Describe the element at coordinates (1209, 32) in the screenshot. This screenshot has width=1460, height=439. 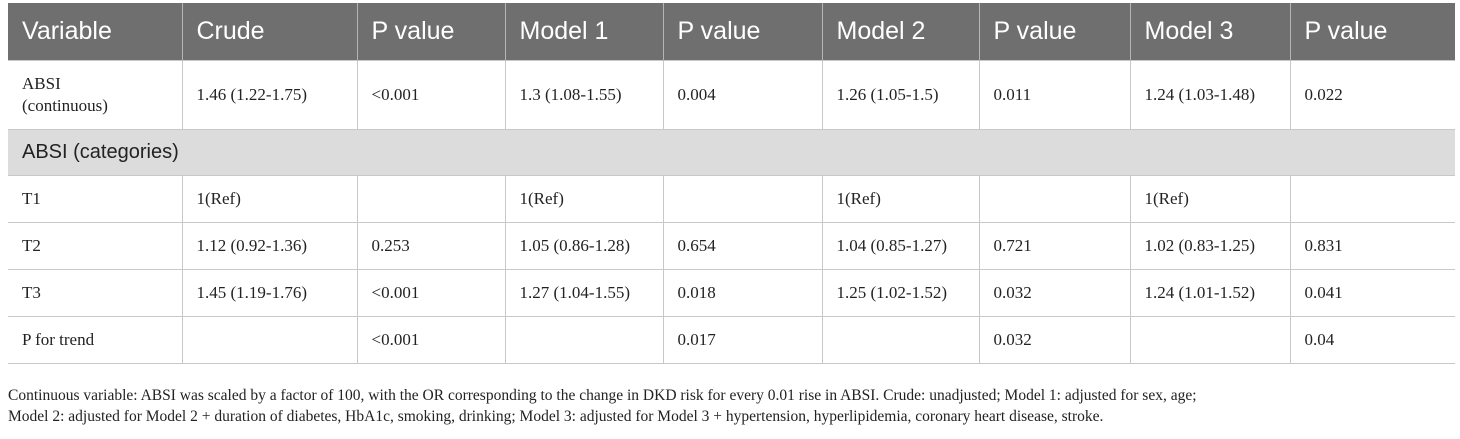
I see `header-cell-model-3: Model 3` at that location.